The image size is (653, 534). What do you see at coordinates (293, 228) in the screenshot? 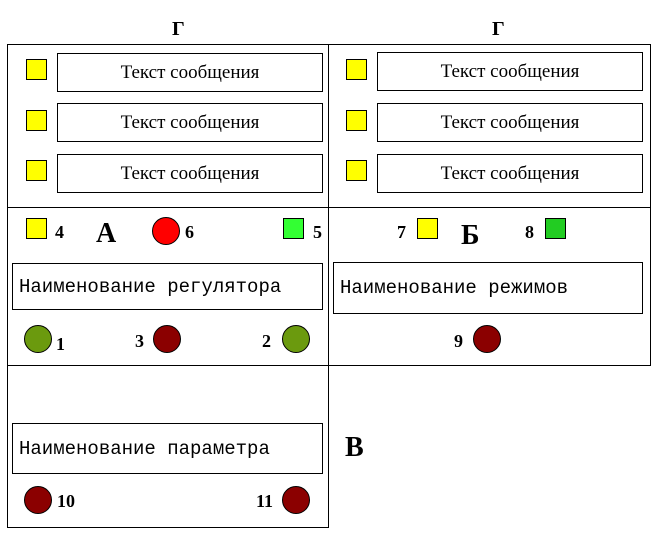
I see `indicator-5-square` at bounding box center [293, 228].